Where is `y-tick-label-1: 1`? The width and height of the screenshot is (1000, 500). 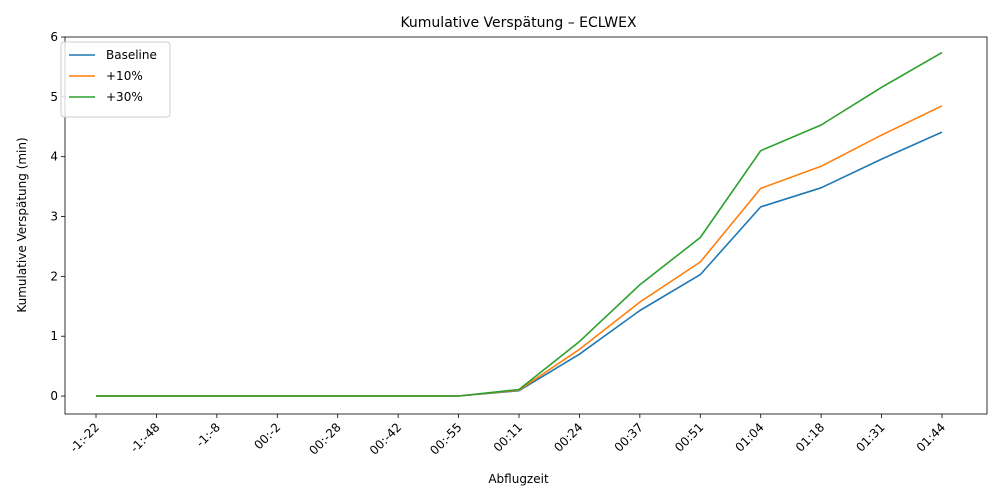 y-tick-label-1: 1 is located at coordinates (54, 336).